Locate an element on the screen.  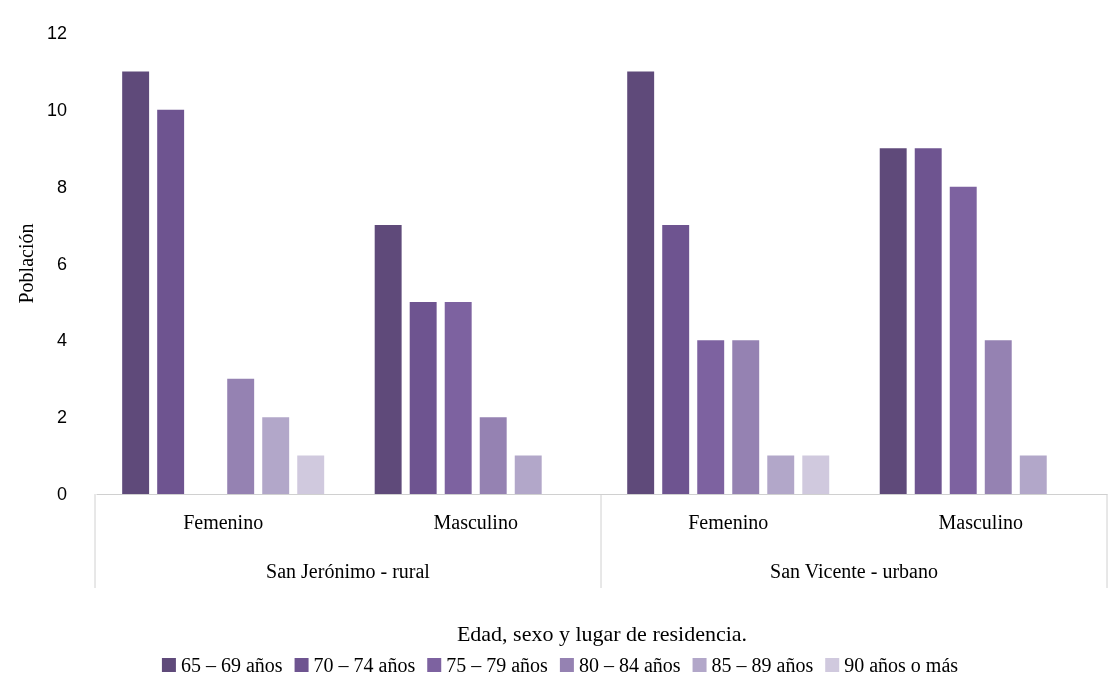
legend-label: 65 – 69 años is located at coordinates (231, 665).